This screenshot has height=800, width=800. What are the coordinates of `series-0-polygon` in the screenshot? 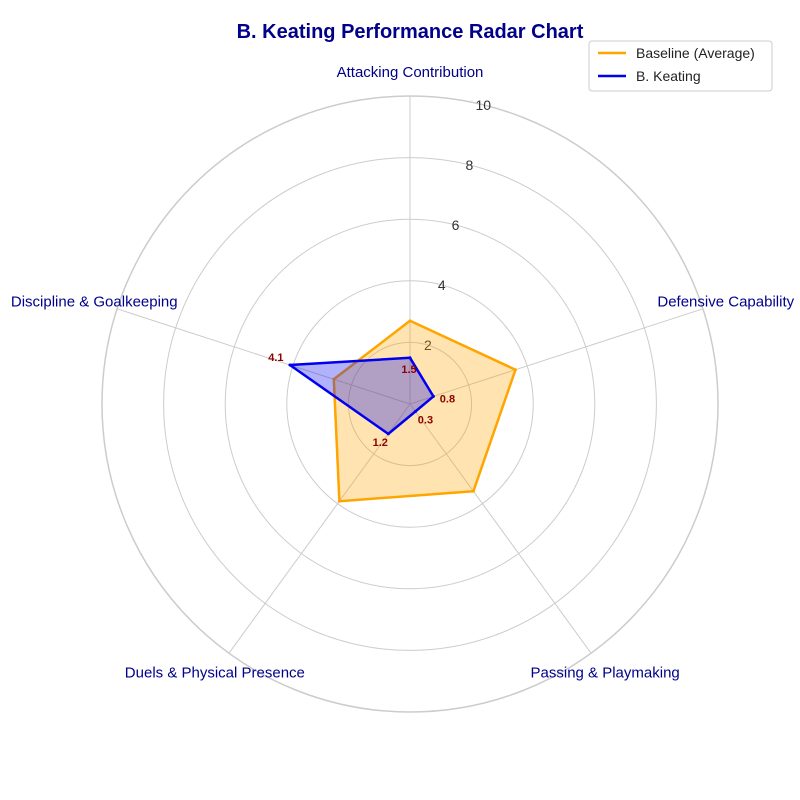 It's located at (424, 411).